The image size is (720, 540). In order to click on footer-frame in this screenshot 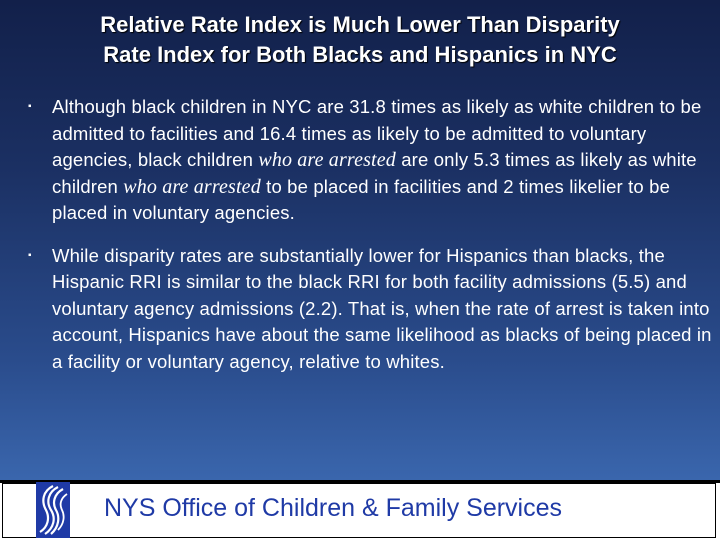, I will do `click(359, 510)`.